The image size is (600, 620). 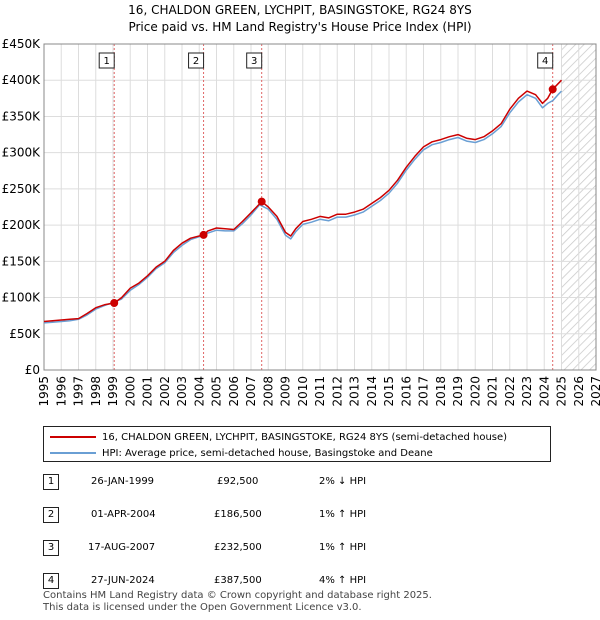 What do you see at coordinates (458, 391) in the screenshot?
I see `x-tick-label: 2019` at bounding box center [458, 391].